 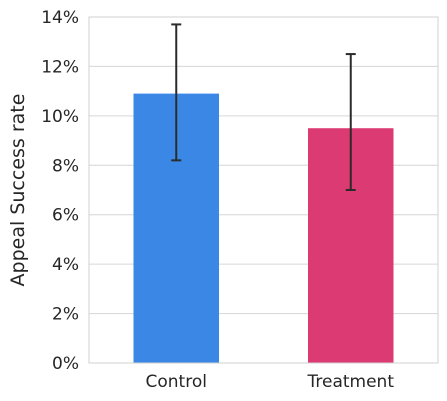 I want to click on y-axis-title: Appeal Success rate, so click(x=18, y=190).